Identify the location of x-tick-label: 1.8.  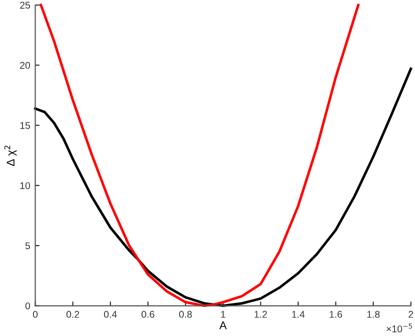
(373, 314).